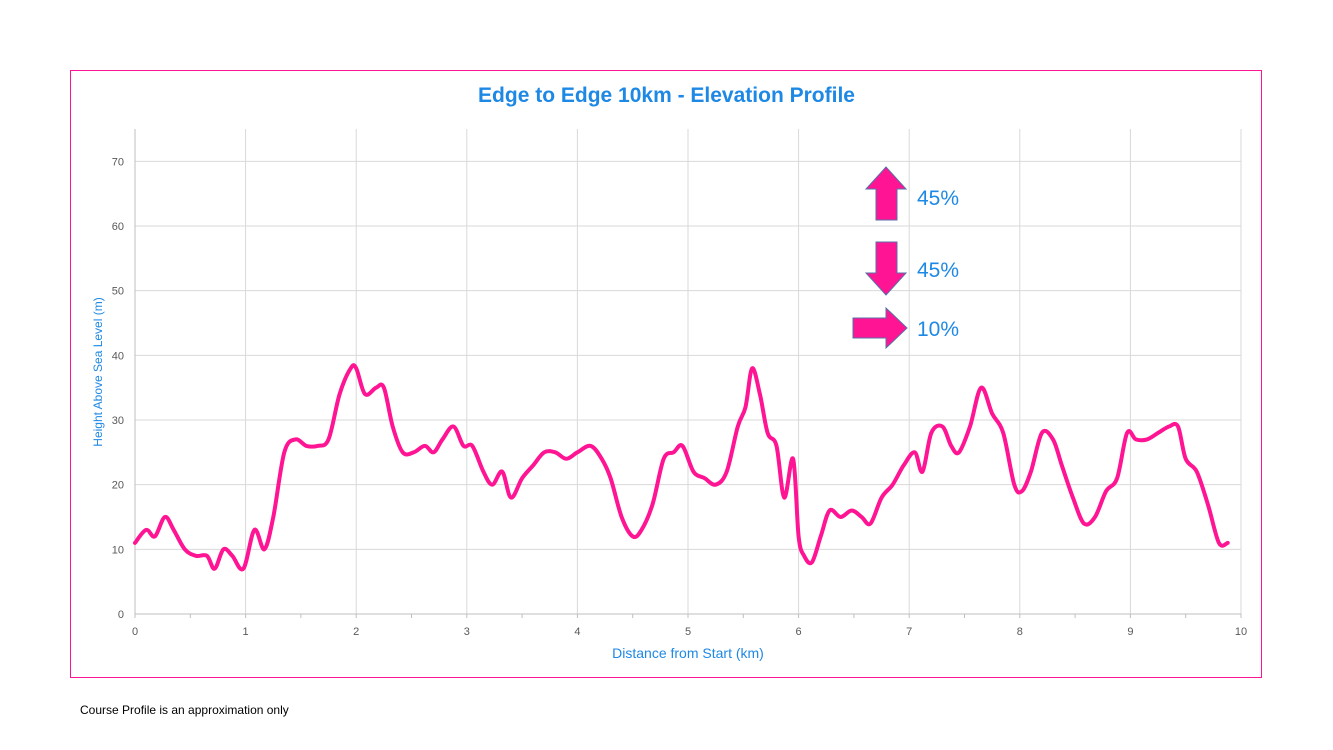 The width and height of the screenshot is (1333, 750). Describe the element at coordinates (886, 193) in the screenshot. I see `arrow-up-icon` at that location.